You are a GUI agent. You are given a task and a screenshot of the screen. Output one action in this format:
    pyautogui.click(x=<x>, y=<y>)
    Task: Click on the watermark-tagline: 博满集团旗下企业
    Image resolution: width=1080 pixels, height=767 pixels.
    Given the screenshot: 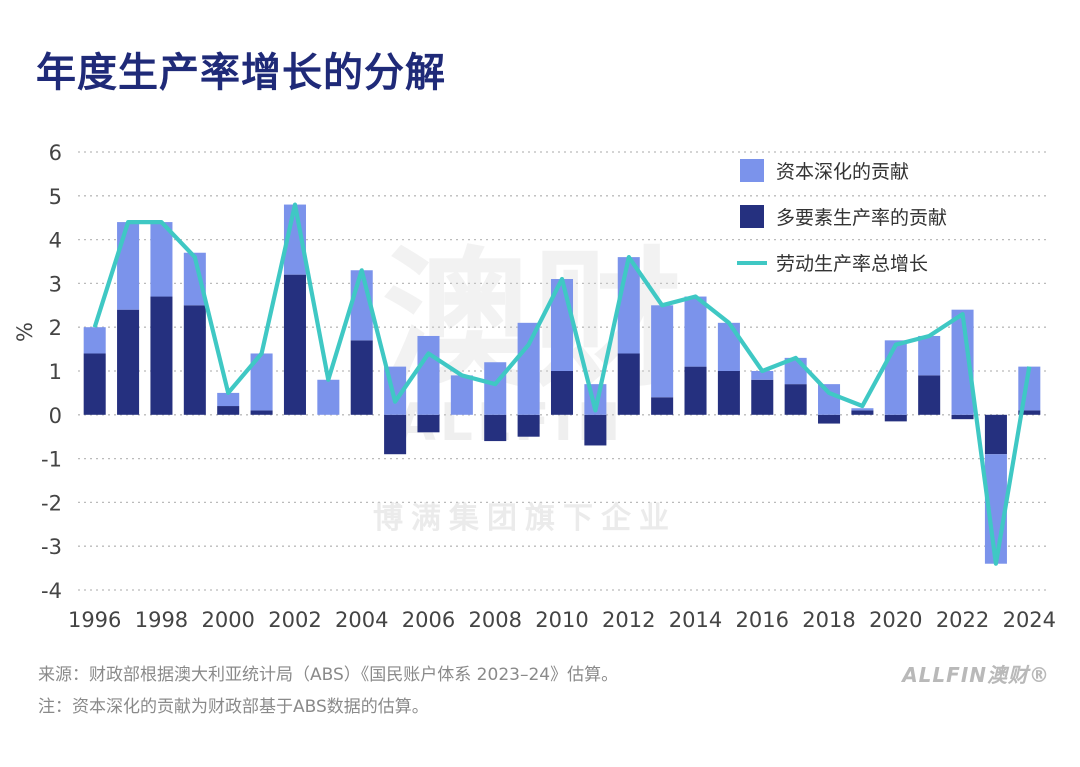 What is the action you would take?
    pyautogui.click(x=525, y=518)
    